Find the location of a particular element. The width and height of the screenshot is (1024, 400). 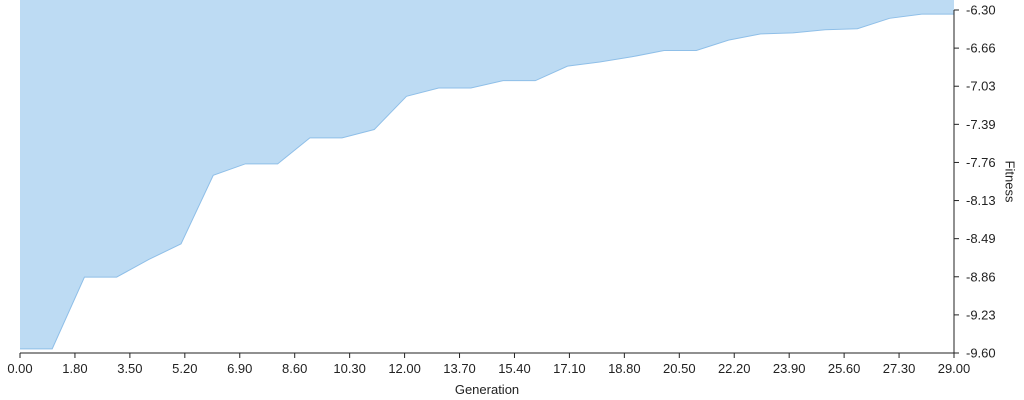

y-tick-label: -6.66 is located at coordinates (981, 48).